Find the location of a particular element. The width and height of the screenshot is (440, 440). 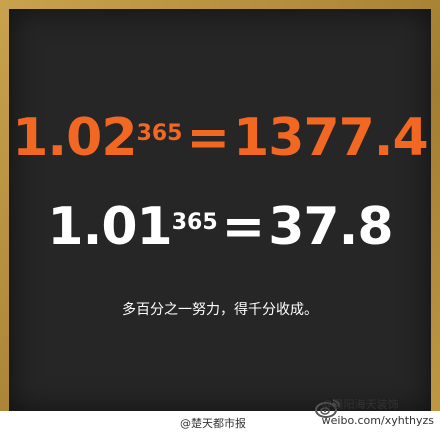

watermark-right-url: weibo.com/xyhthyzs is located at coordinates (377, 420).